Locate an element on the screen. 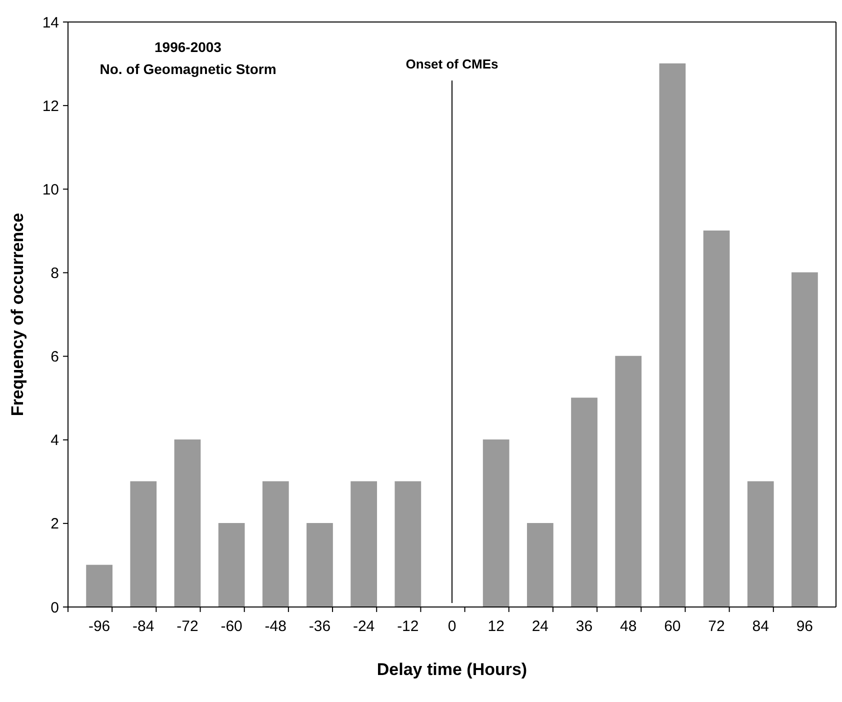 The height and width of the screenshot is (702, 842). x-tick-label: -72 is located at coordinates (187, 626).